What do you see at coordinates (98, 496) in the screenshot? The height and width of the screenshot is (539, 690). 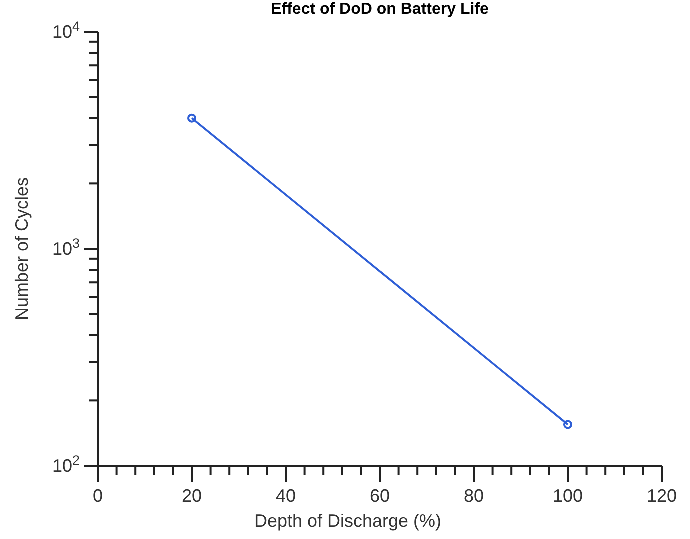 I see `x-tick-label: 0` at bounding box center [98, 496].